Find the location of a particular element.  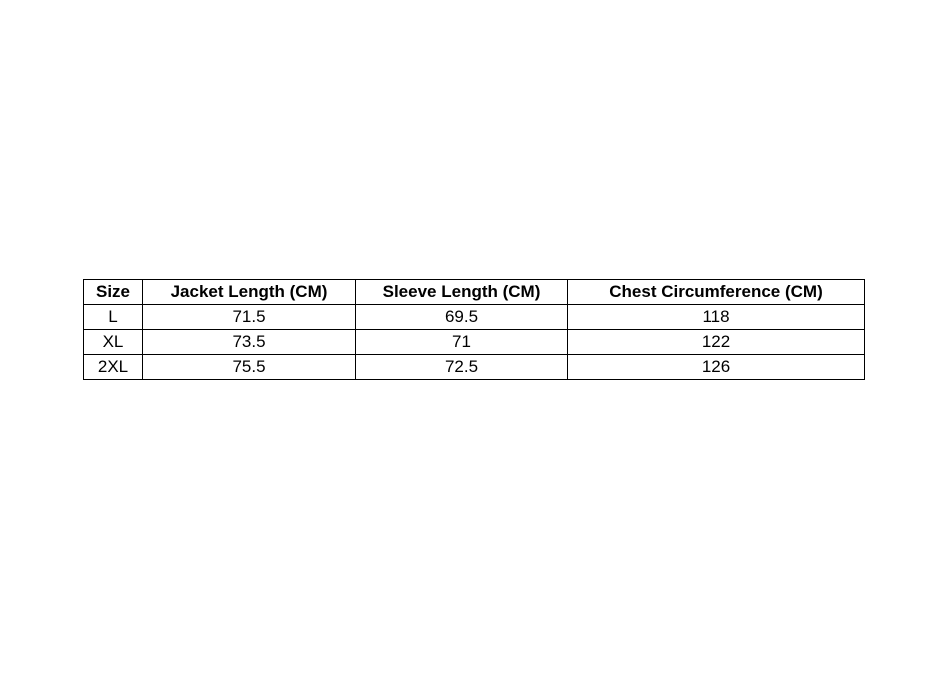

header-jacket-length: Jacket Length (CM) is located at coordinates (249, 292).